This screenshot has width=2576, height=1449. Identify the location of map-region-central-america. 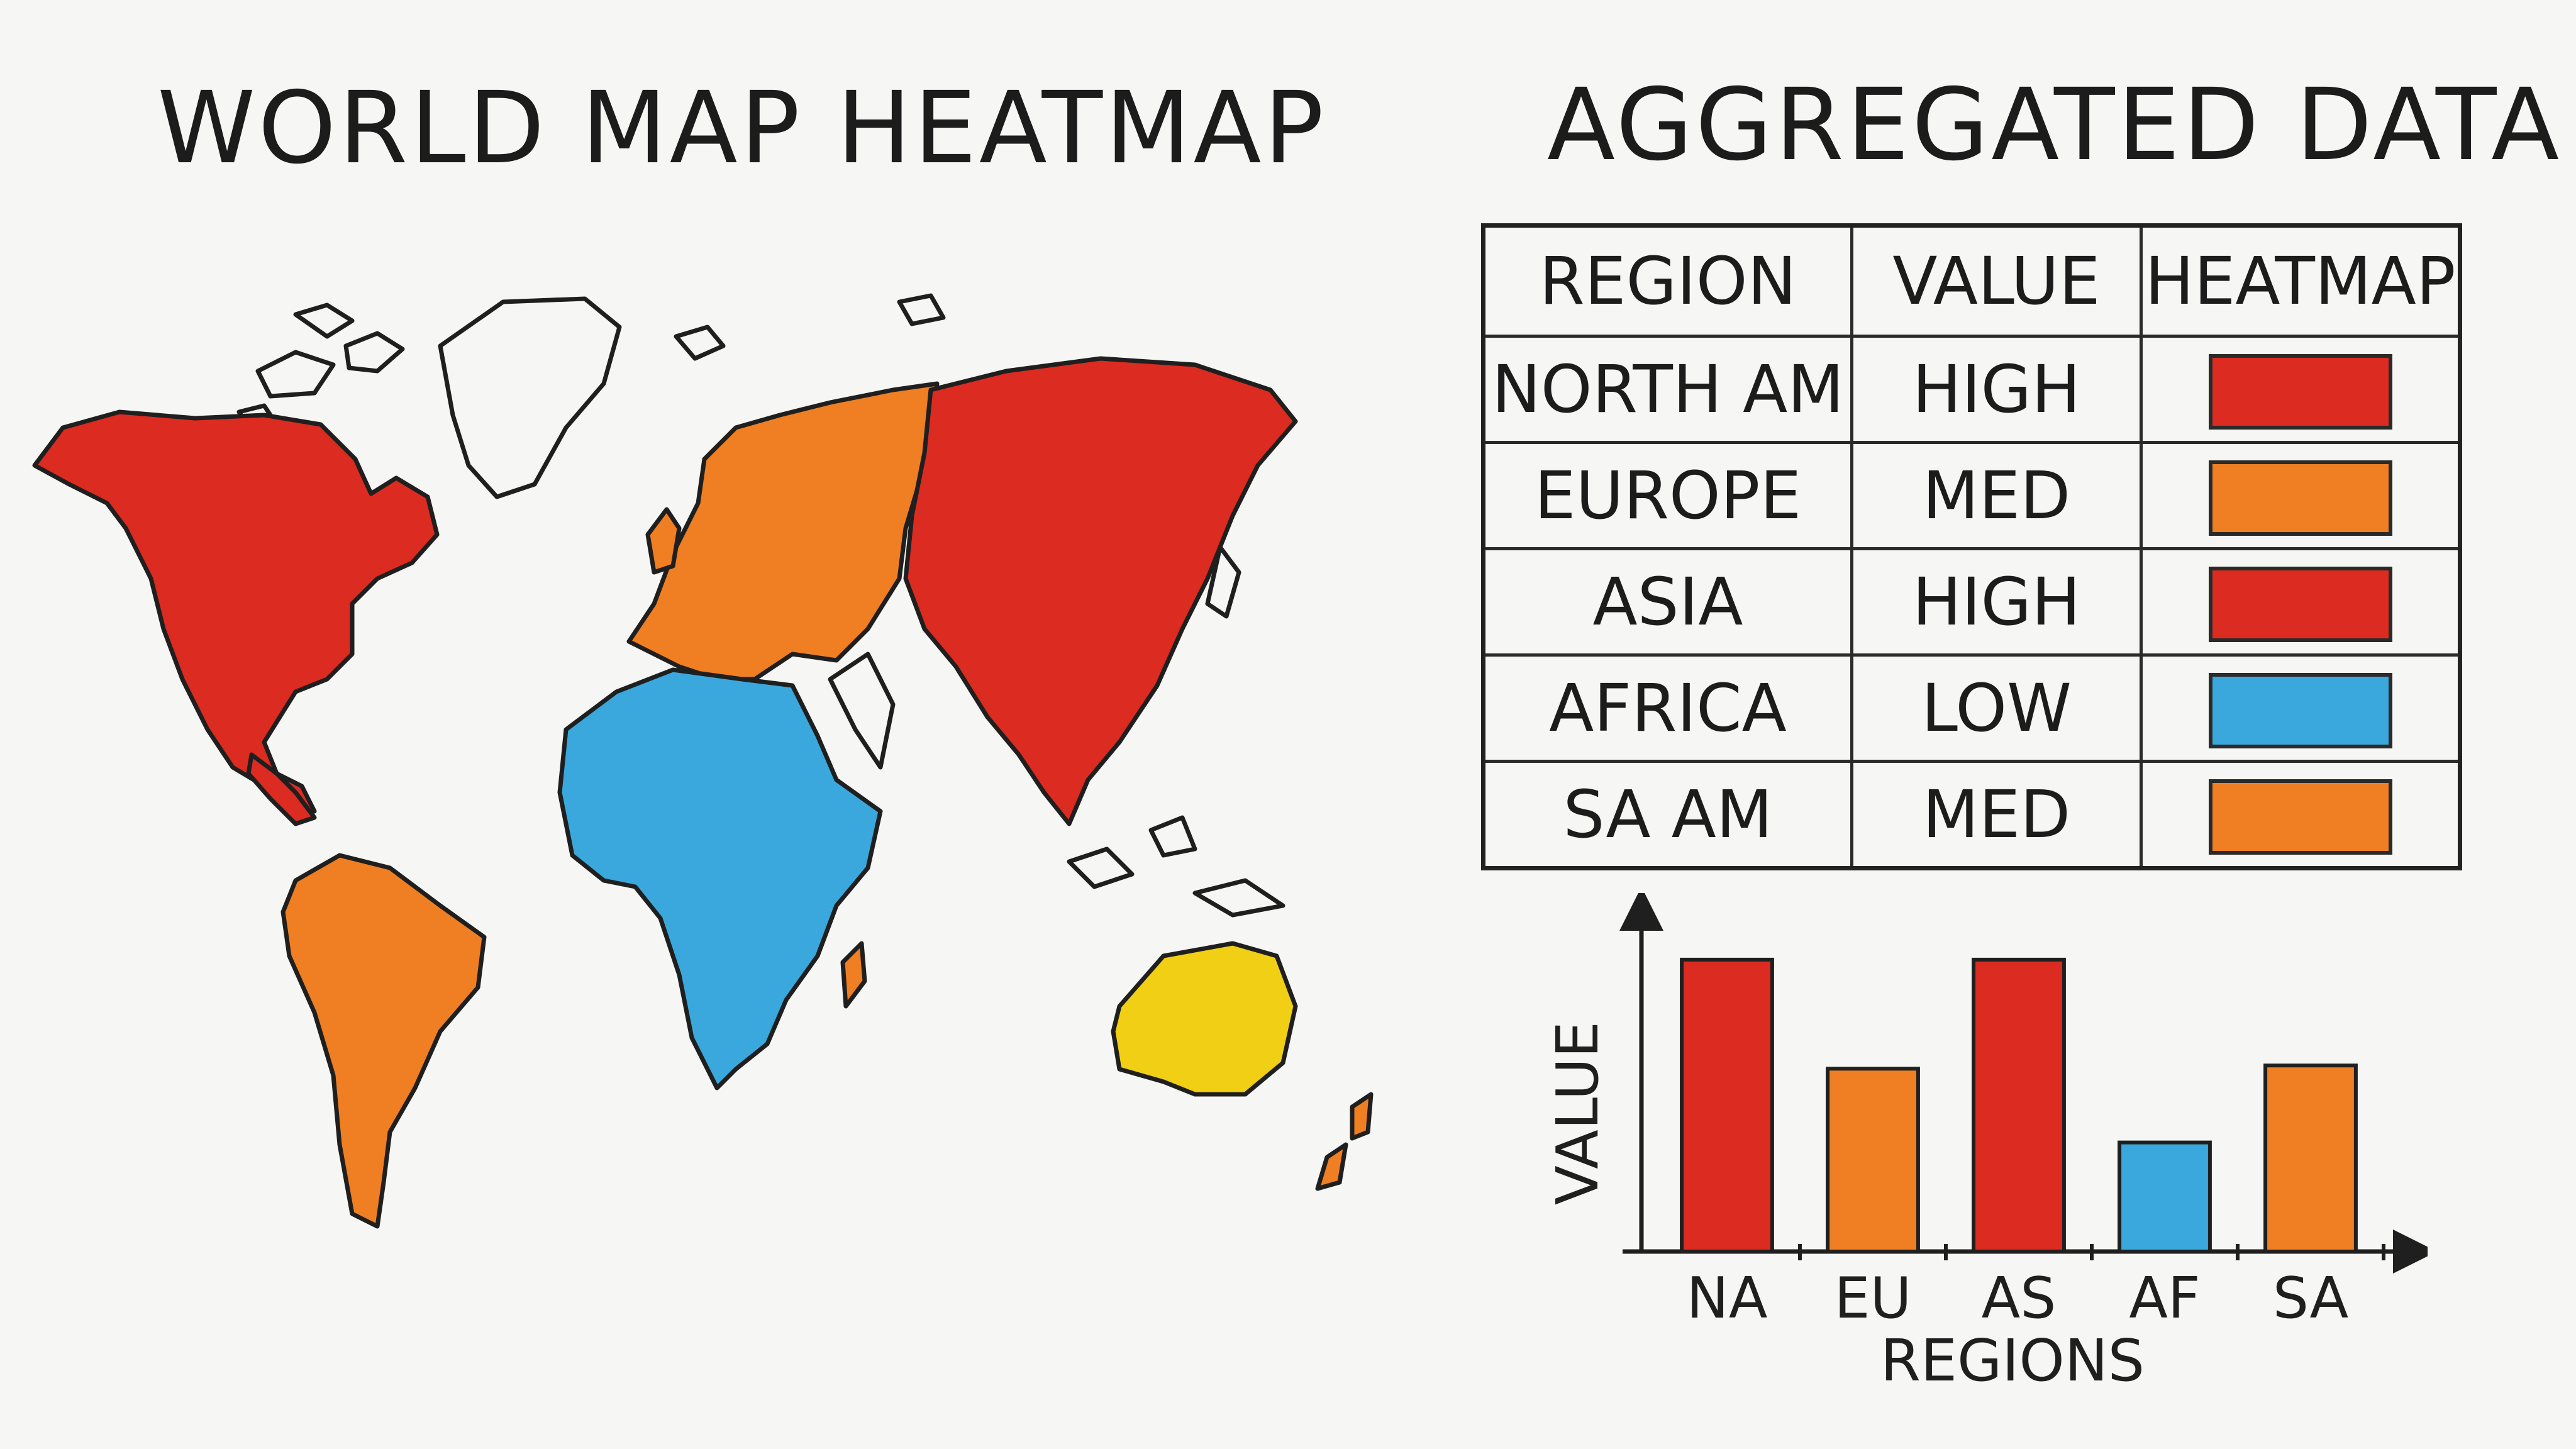
(281, 789).